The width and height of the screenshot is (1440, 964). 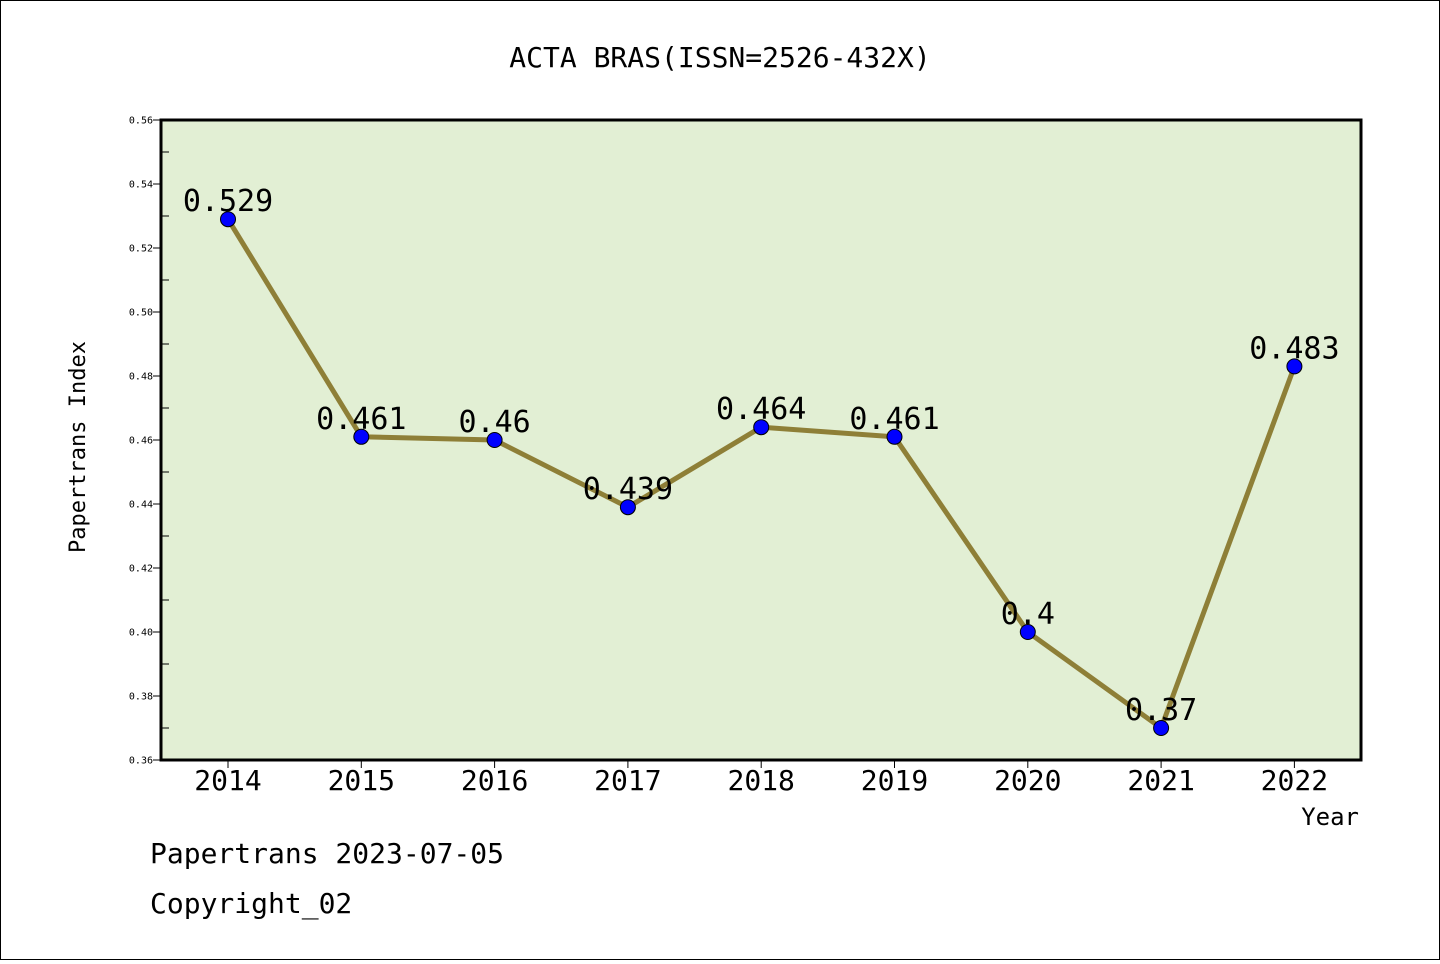 What do you see at coordinates (141, 505) in the screenshot?
I see `y-tick-label: 0.44` at bounding box center [141, 505].